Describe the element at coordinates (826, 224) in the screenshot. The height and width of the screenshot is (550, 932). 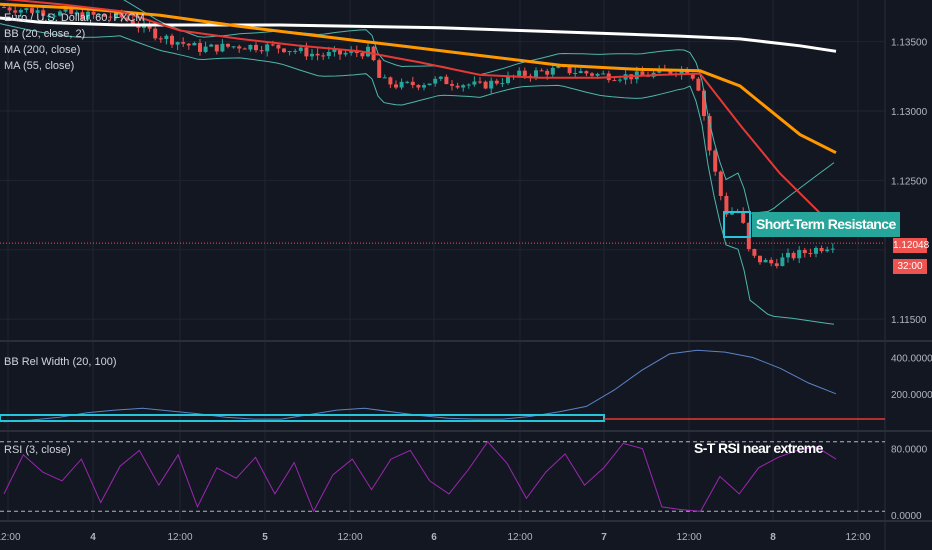
I see `resistance-annotation: Short-Term Resistance` at that location.